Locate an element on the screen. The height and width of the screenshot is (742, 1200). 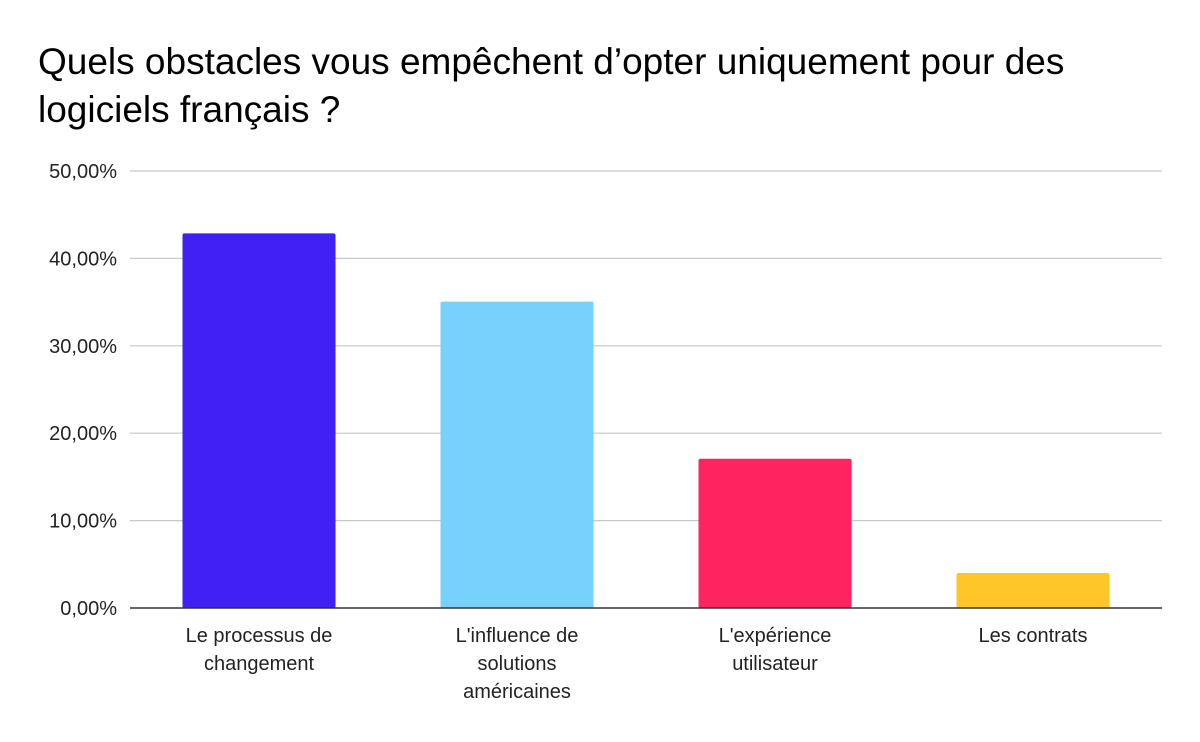
y-tick-label: 0,00% is located at coordinates (88, 609).